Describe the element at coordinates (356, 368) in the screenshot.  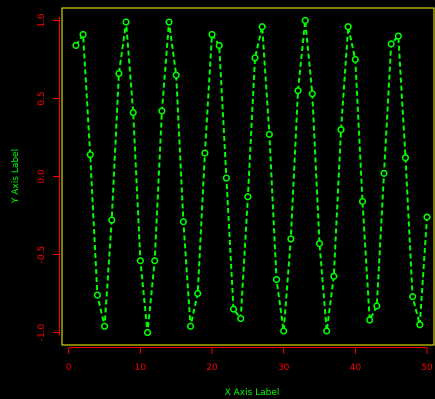
I see `x-tick-label: 40` at that location.